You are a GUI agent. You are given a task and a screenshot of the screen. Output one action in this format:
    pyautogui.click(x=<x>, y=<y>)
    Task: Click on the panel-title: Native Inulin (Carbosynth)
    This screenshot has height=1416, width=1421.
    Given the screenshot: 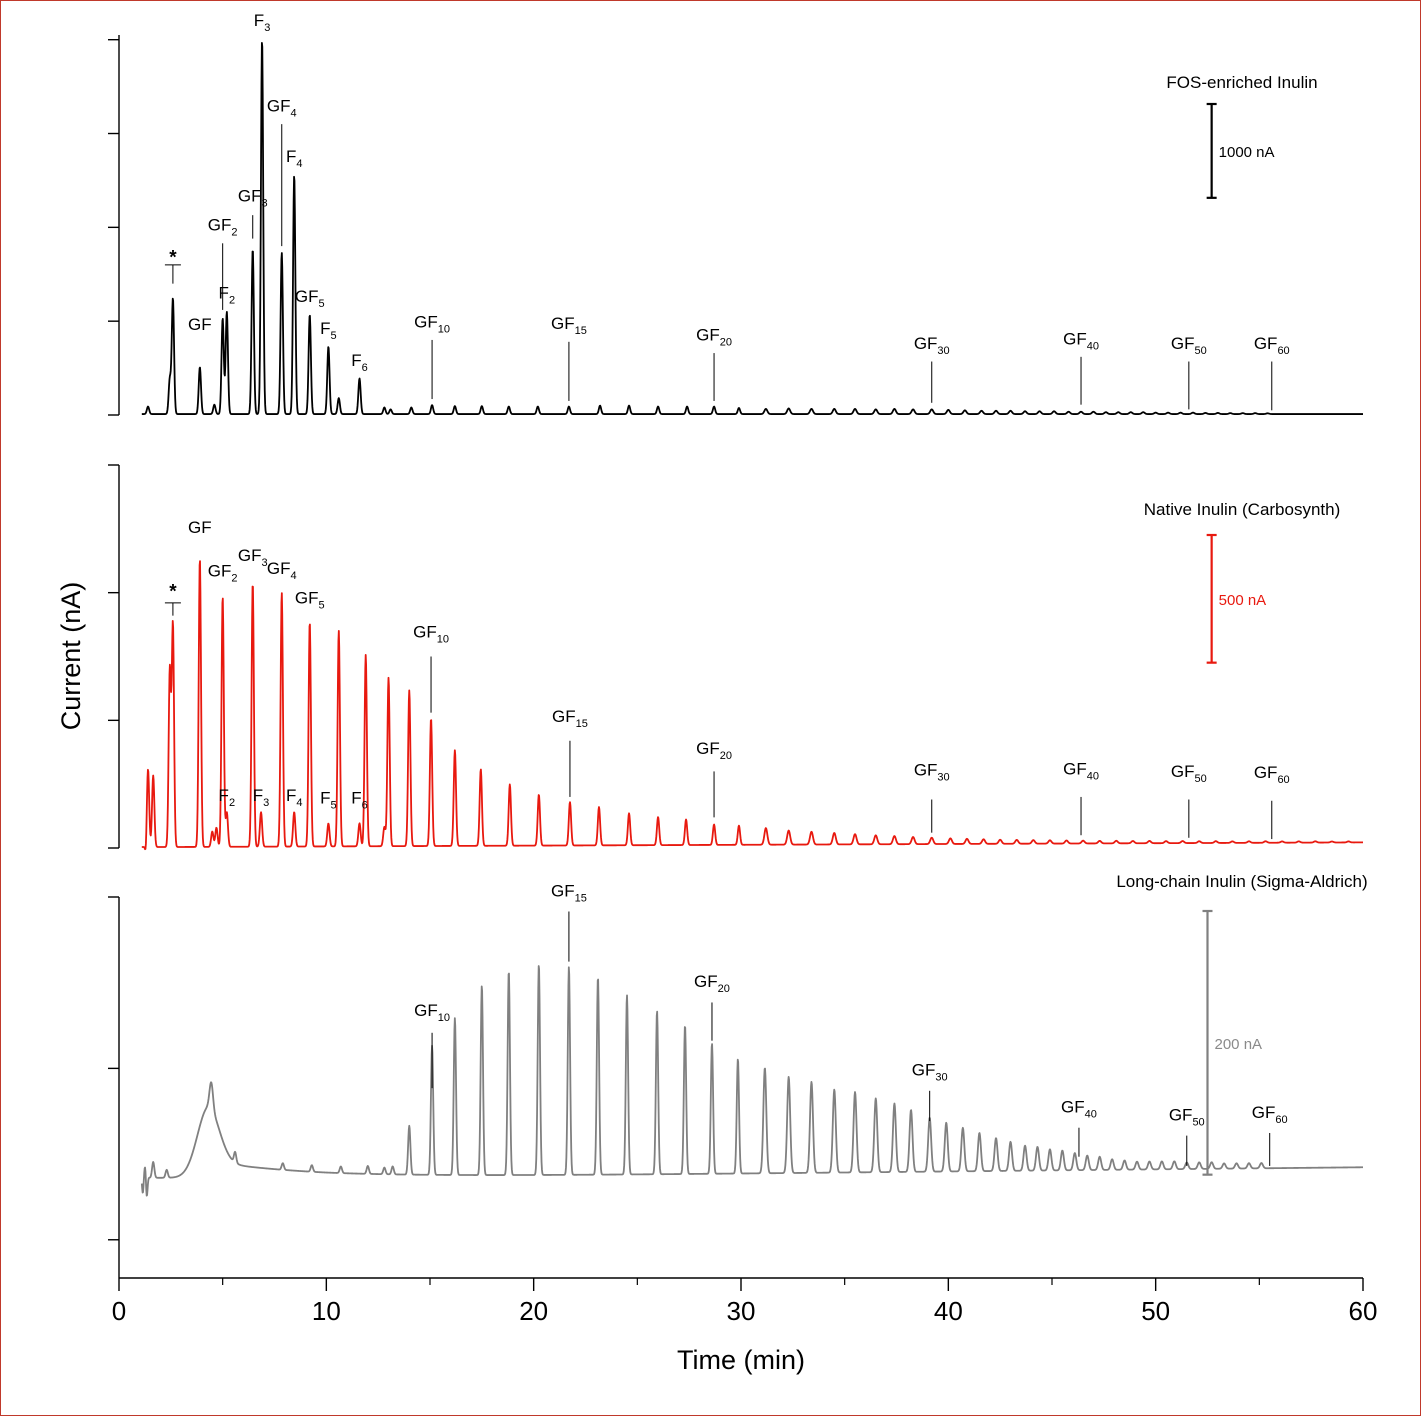 What is the action you would take?
    pyautogui.click(x=1242, y=509)
    